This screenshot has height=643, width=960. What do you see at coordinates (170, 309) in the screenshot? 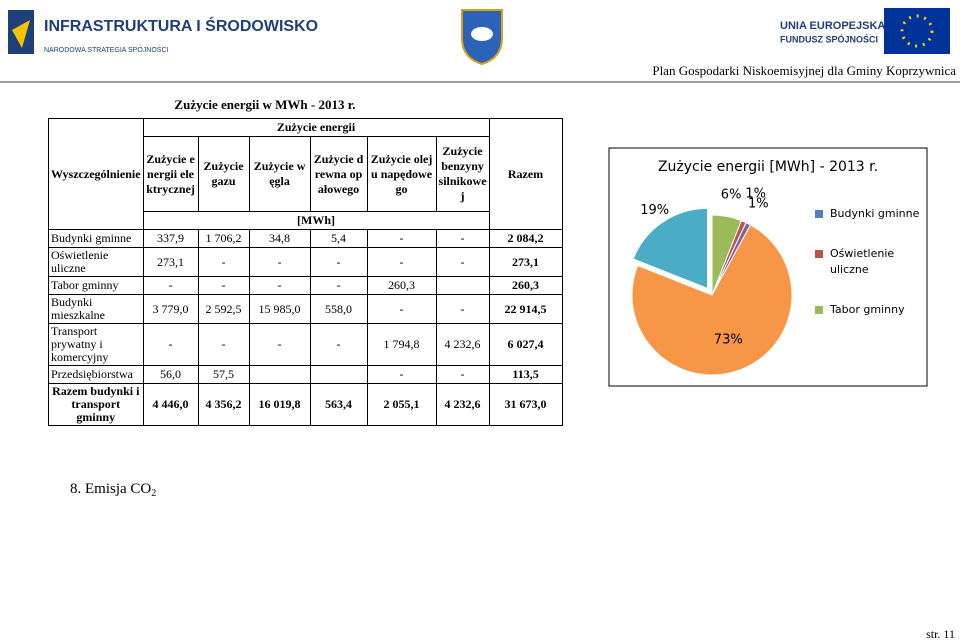
I see `cell: 3 779,0` at bounding box center [170, 309].